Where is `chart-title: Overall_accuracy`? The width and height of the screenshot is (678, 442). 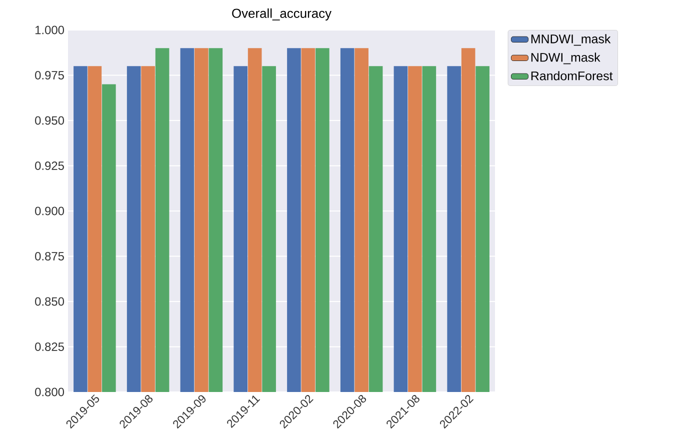
chart-title: Overall_accuracy is located at coordinates (282, 14).